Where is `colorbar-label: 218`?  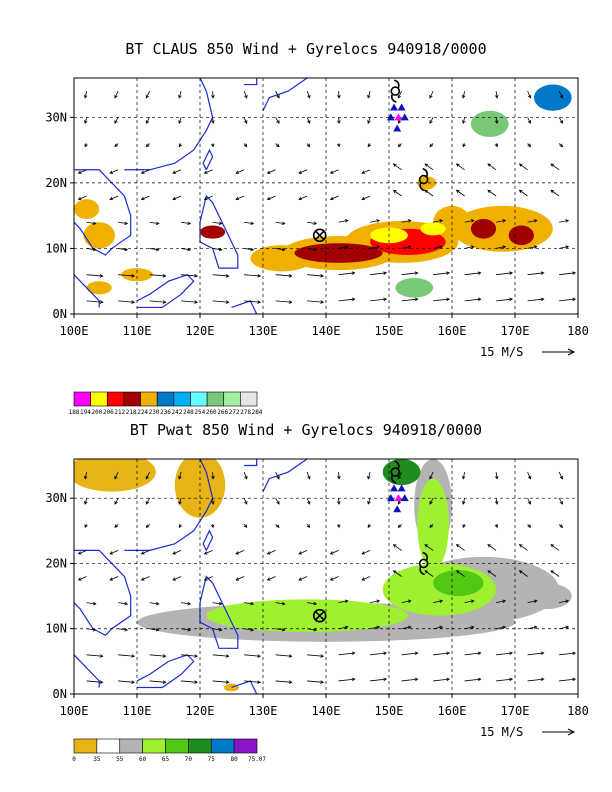
colorbar-label: 218 is located at coordinates (131, 412).